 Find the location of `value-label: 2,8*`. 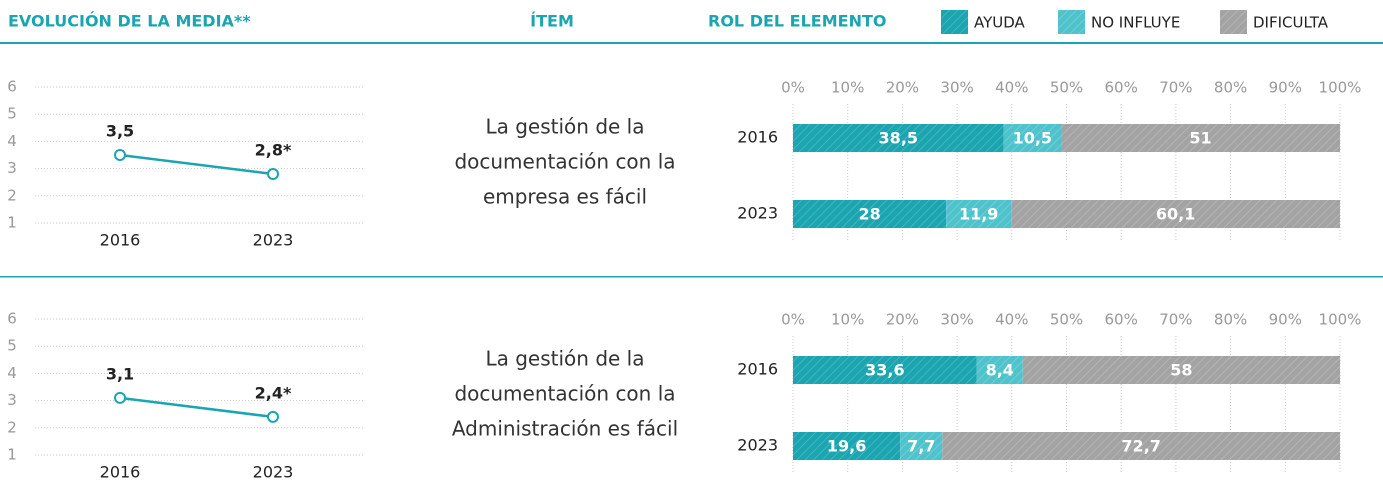

value-label: 2,8* is located at coordinates (273, 150).